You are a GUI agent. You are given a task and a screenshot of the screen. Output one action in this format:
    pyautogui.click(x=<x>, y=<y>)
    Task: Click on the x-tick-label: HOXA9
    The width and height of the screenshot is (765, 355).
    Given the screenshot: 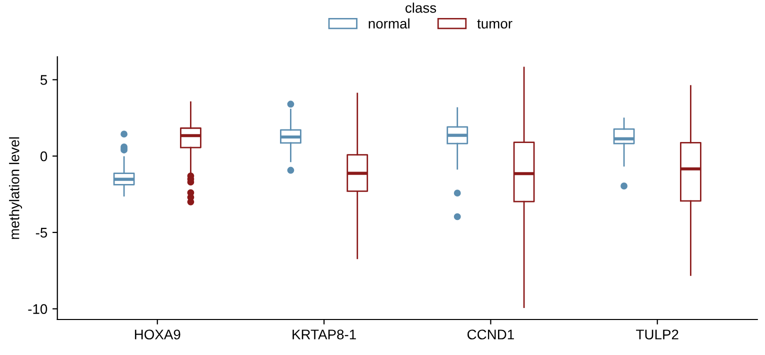 What is the action you would take?
    pyautogui.click(x=157, y=335)
    